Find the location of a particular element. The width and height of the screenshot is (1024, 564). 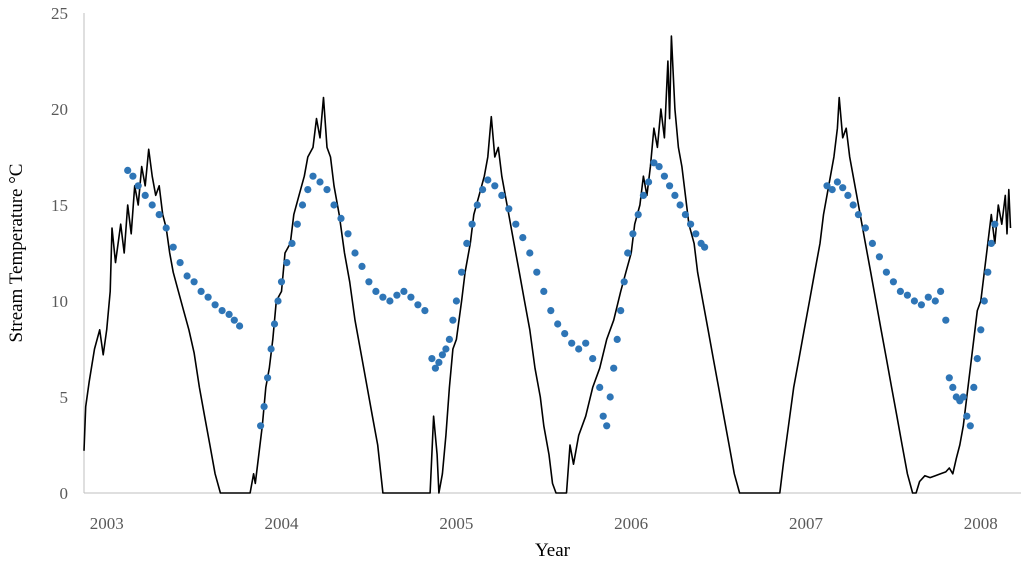

x-tick-label: 2004 is located at coordinates (282, 523).